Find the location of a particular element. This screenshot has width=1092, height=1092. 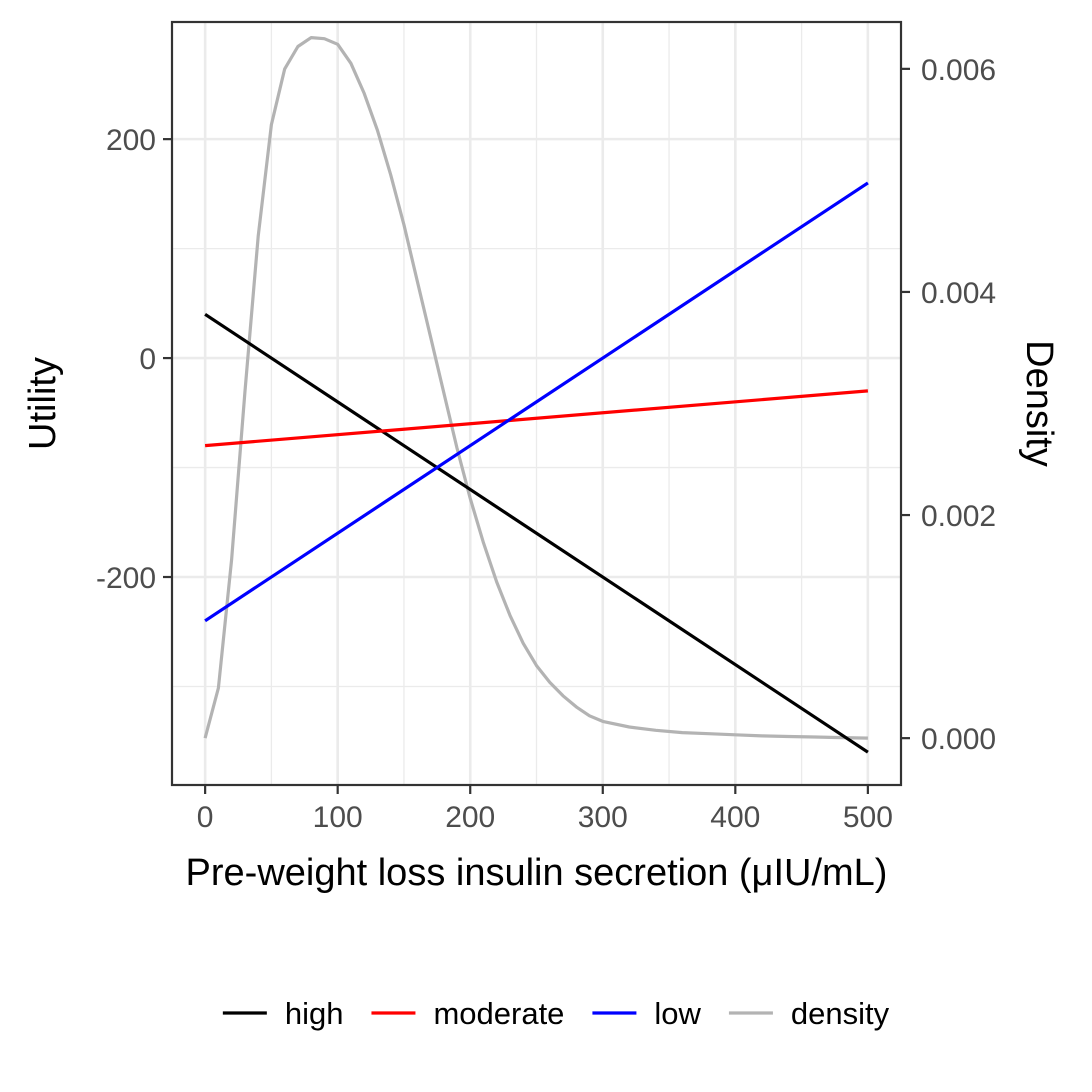

y2-tick-label: 0.000 is located at coordinates (958, 739).